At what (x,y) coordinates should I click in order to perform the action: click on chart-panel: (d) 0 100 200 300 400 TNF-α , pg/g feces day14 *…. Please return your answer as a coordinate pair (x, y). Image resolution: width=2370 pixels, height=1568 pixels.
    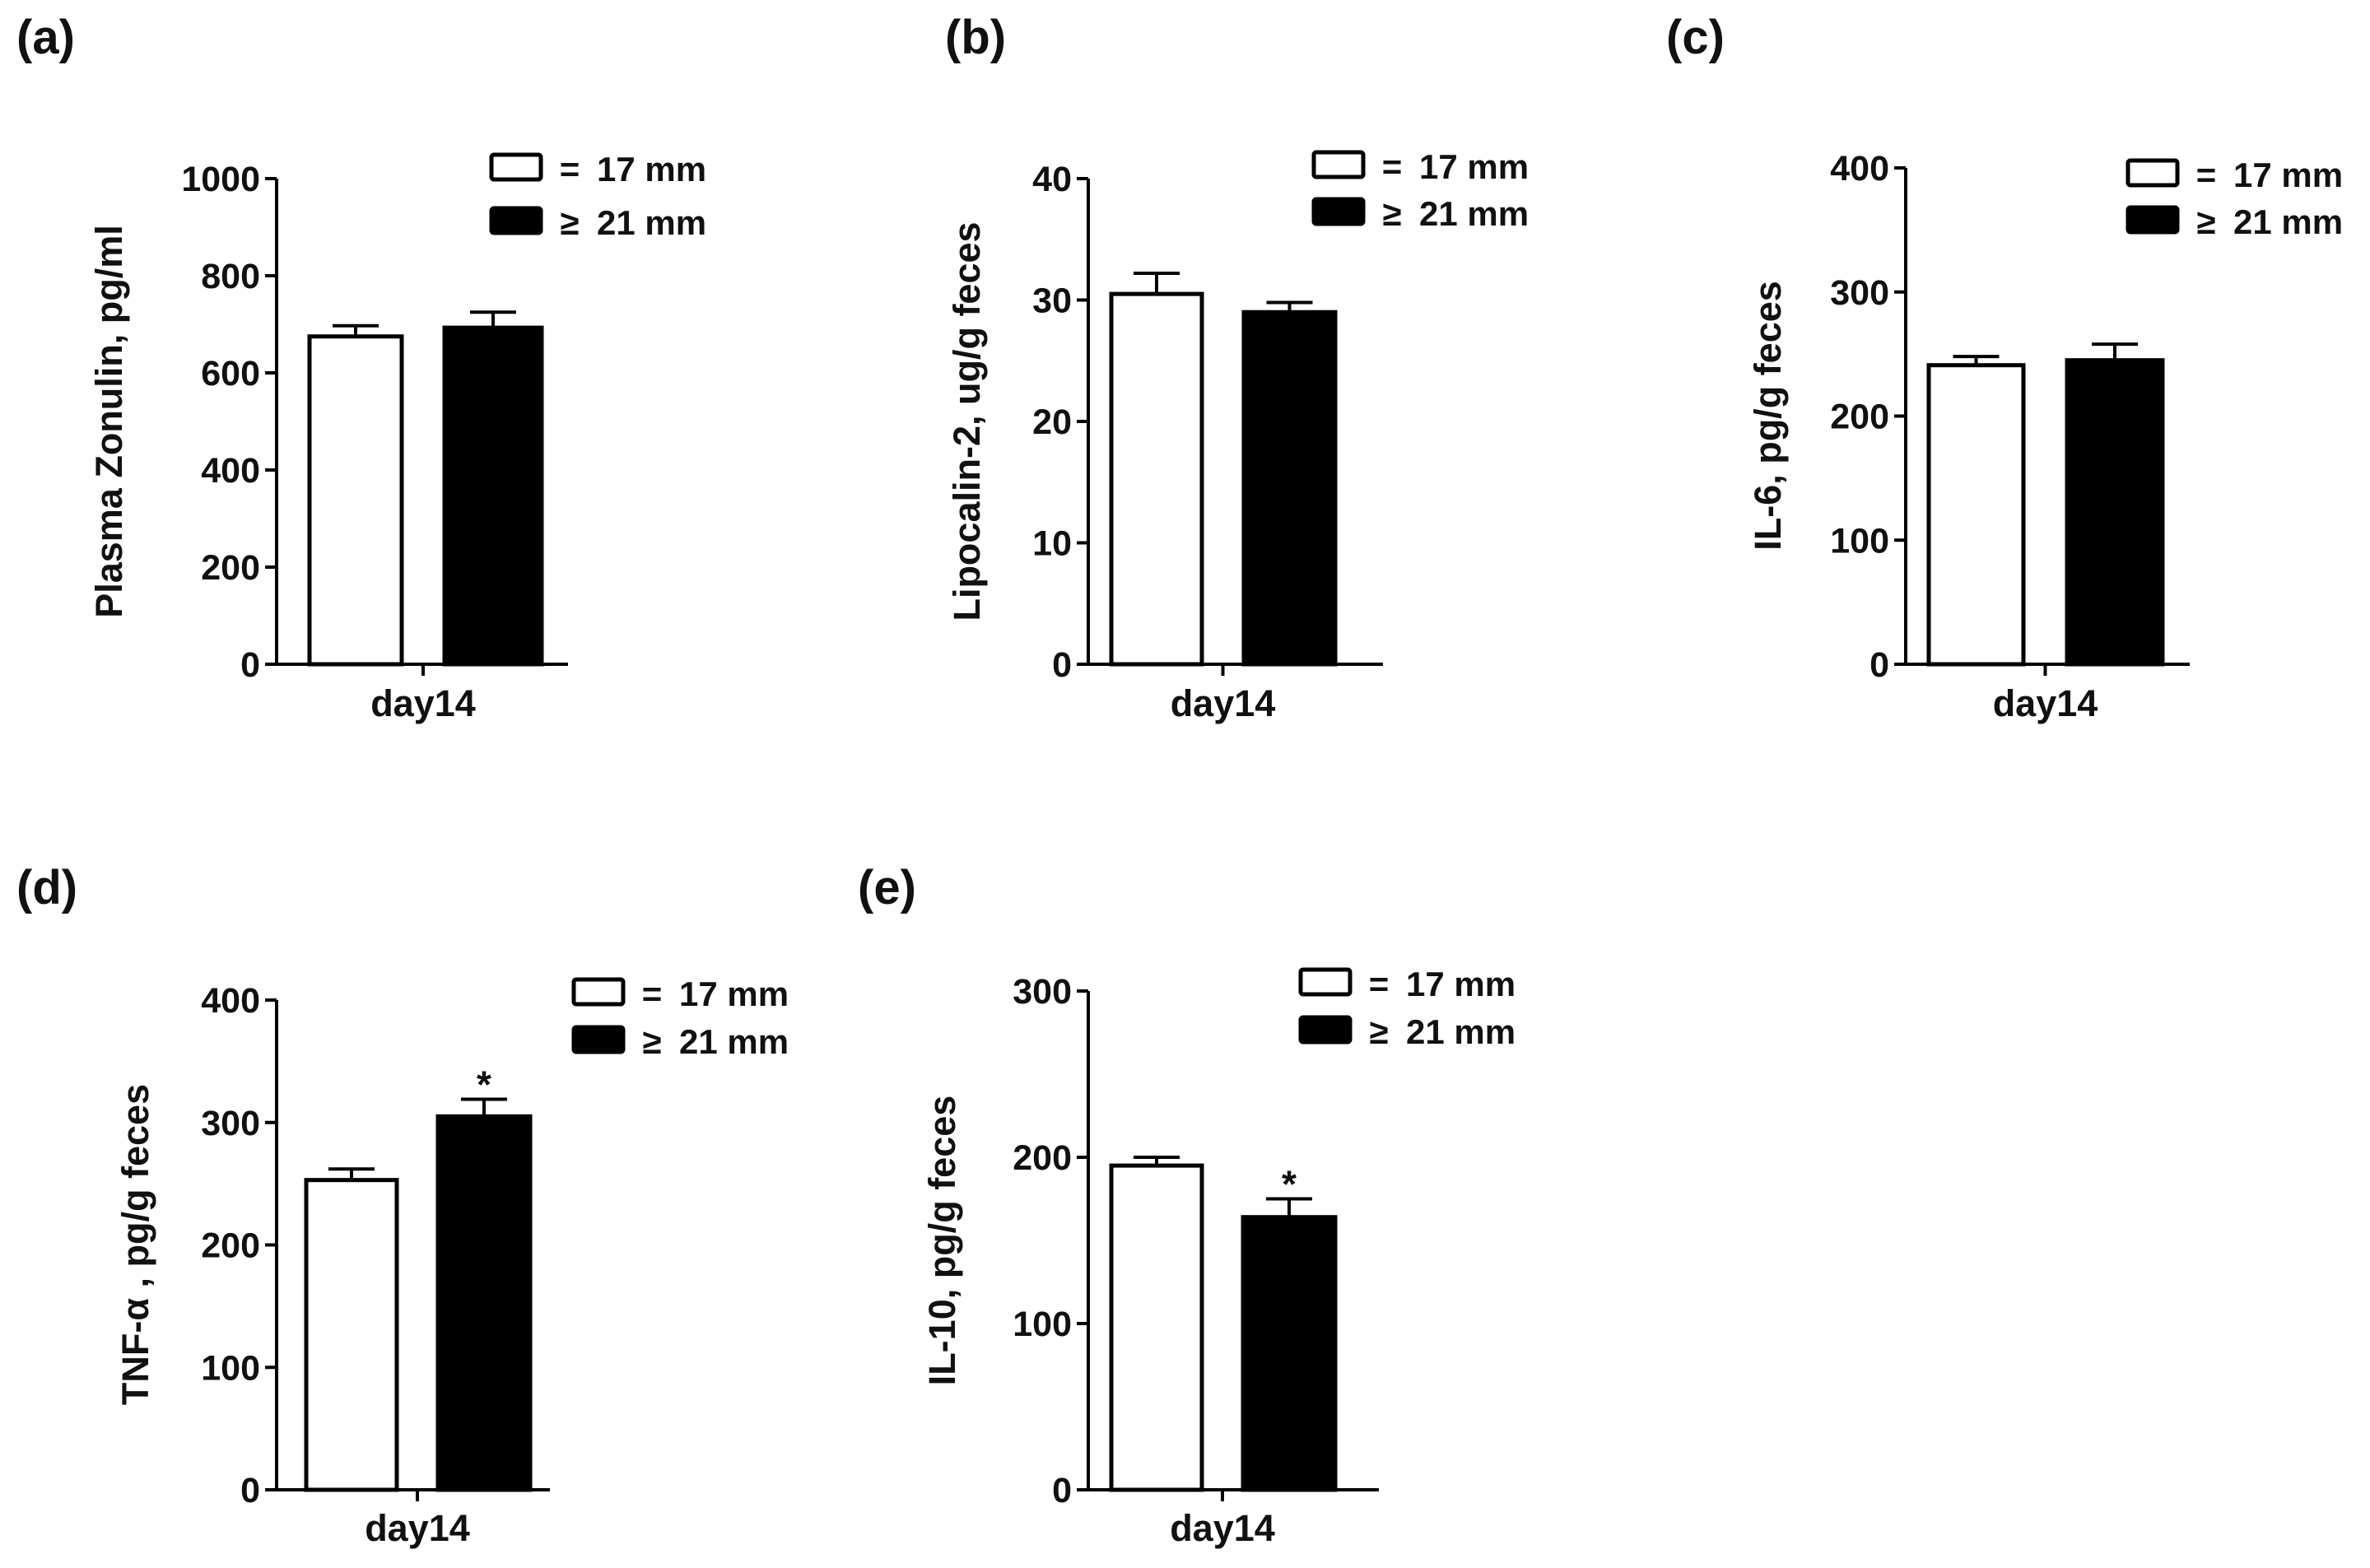
    Looking at the image, I should click on (403, 1205).